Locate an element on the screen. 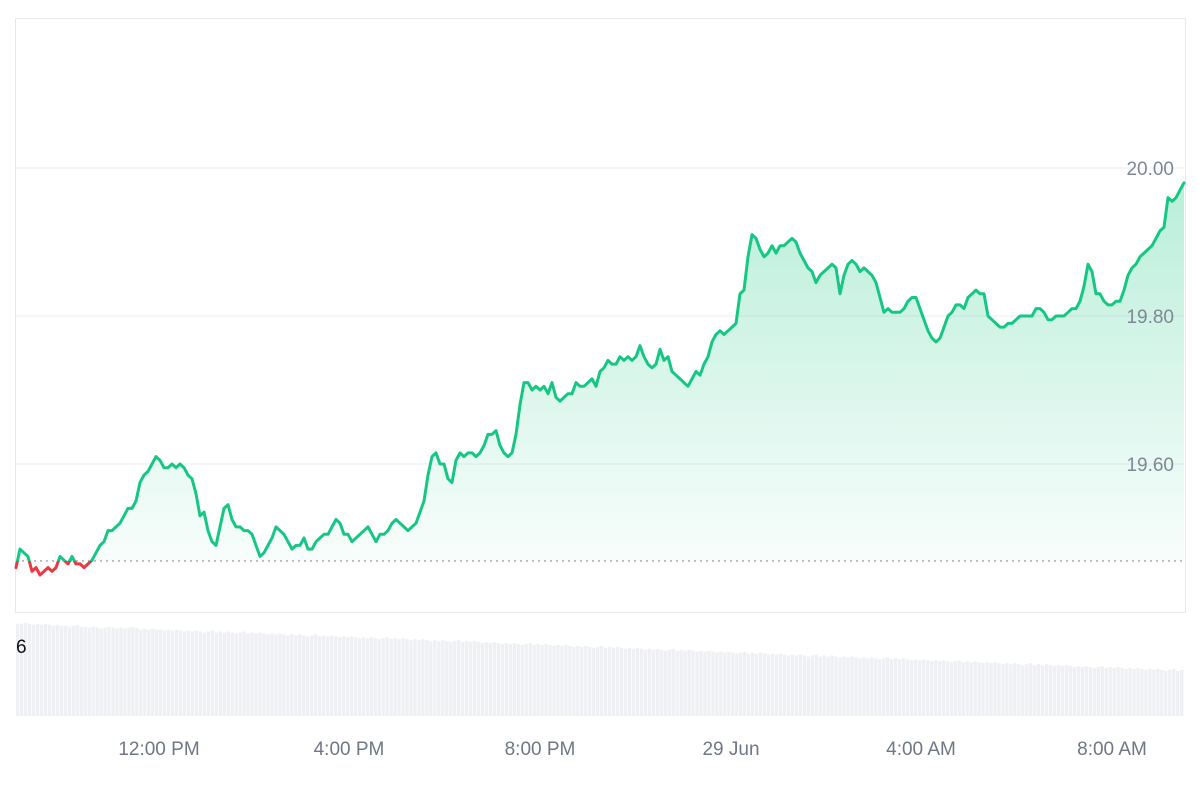 The image size is (1200, 800). volume-bars is located at coordinates (600, 669).